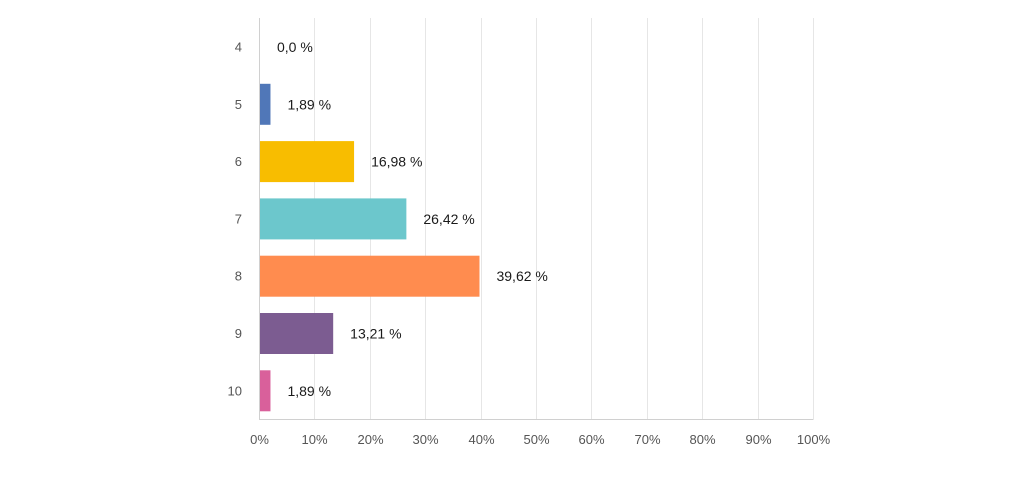  Describe the element at coordinates (396, 162) in the screenshot. I see `data-label: 16,98 %` at that location.